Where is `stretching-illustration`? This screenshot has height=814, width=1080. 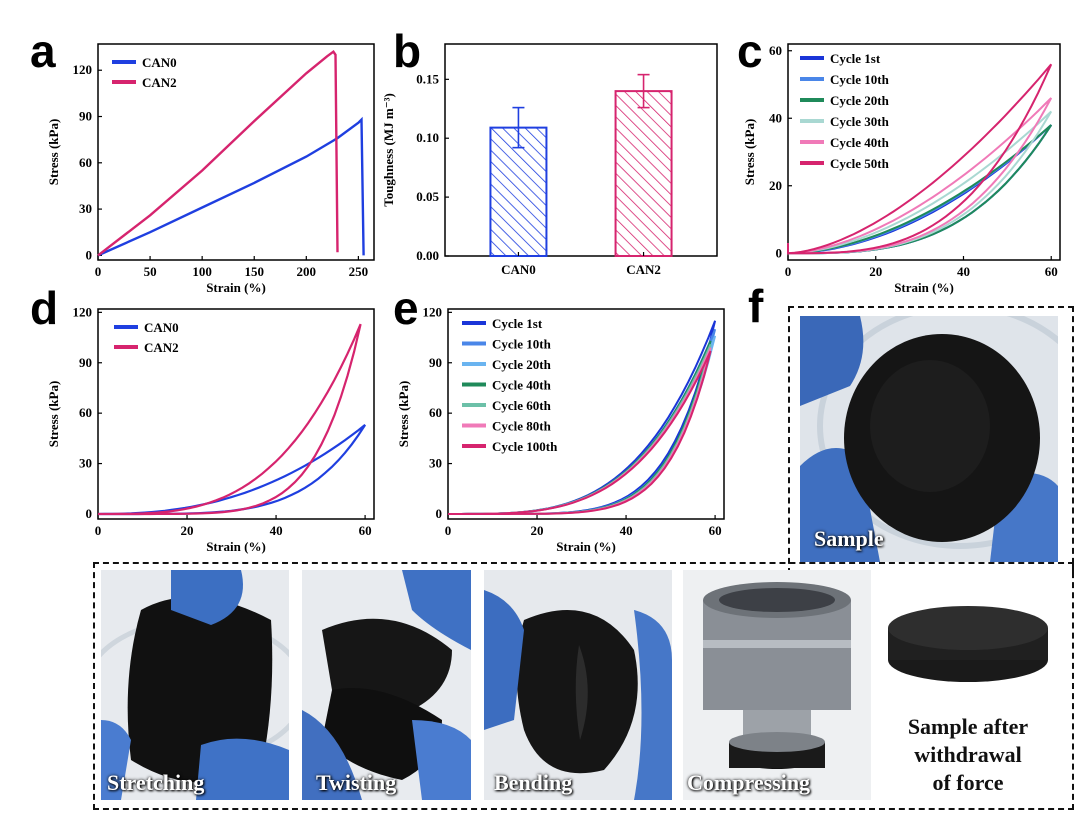
stretching-illustration is located at coordinates (195, 685).